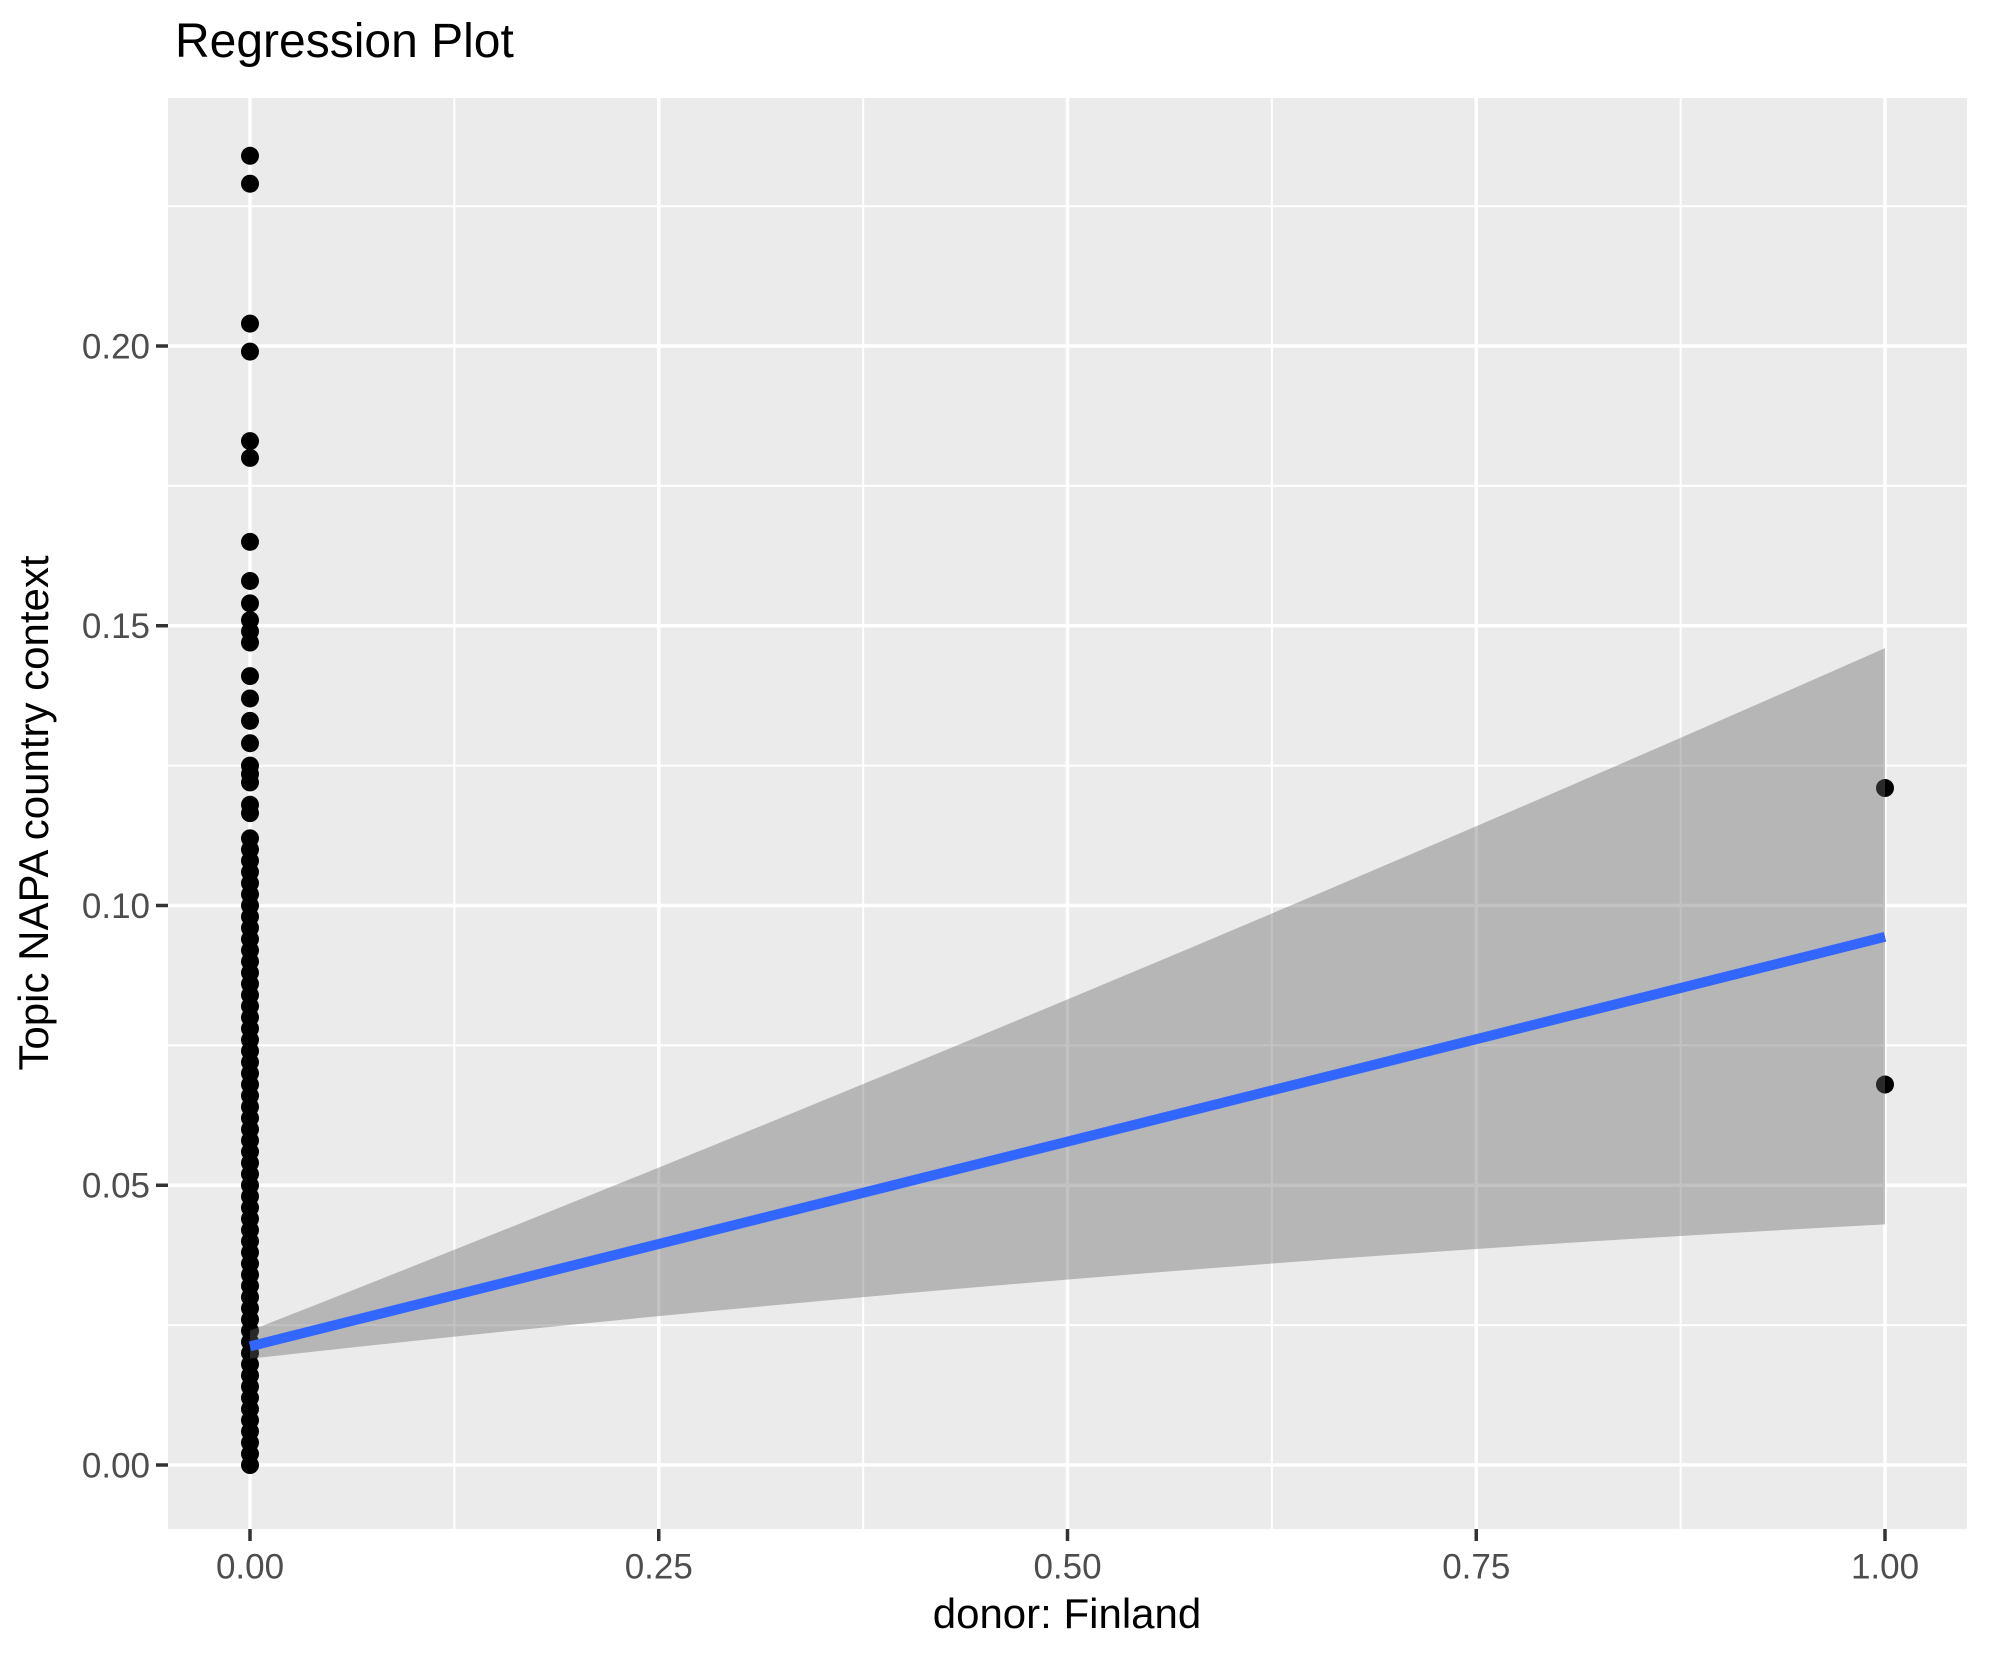 The width and height of the screenshot is (1990, 1670). I want to click on y-tick-label: 0.05, so click(116, 1186).